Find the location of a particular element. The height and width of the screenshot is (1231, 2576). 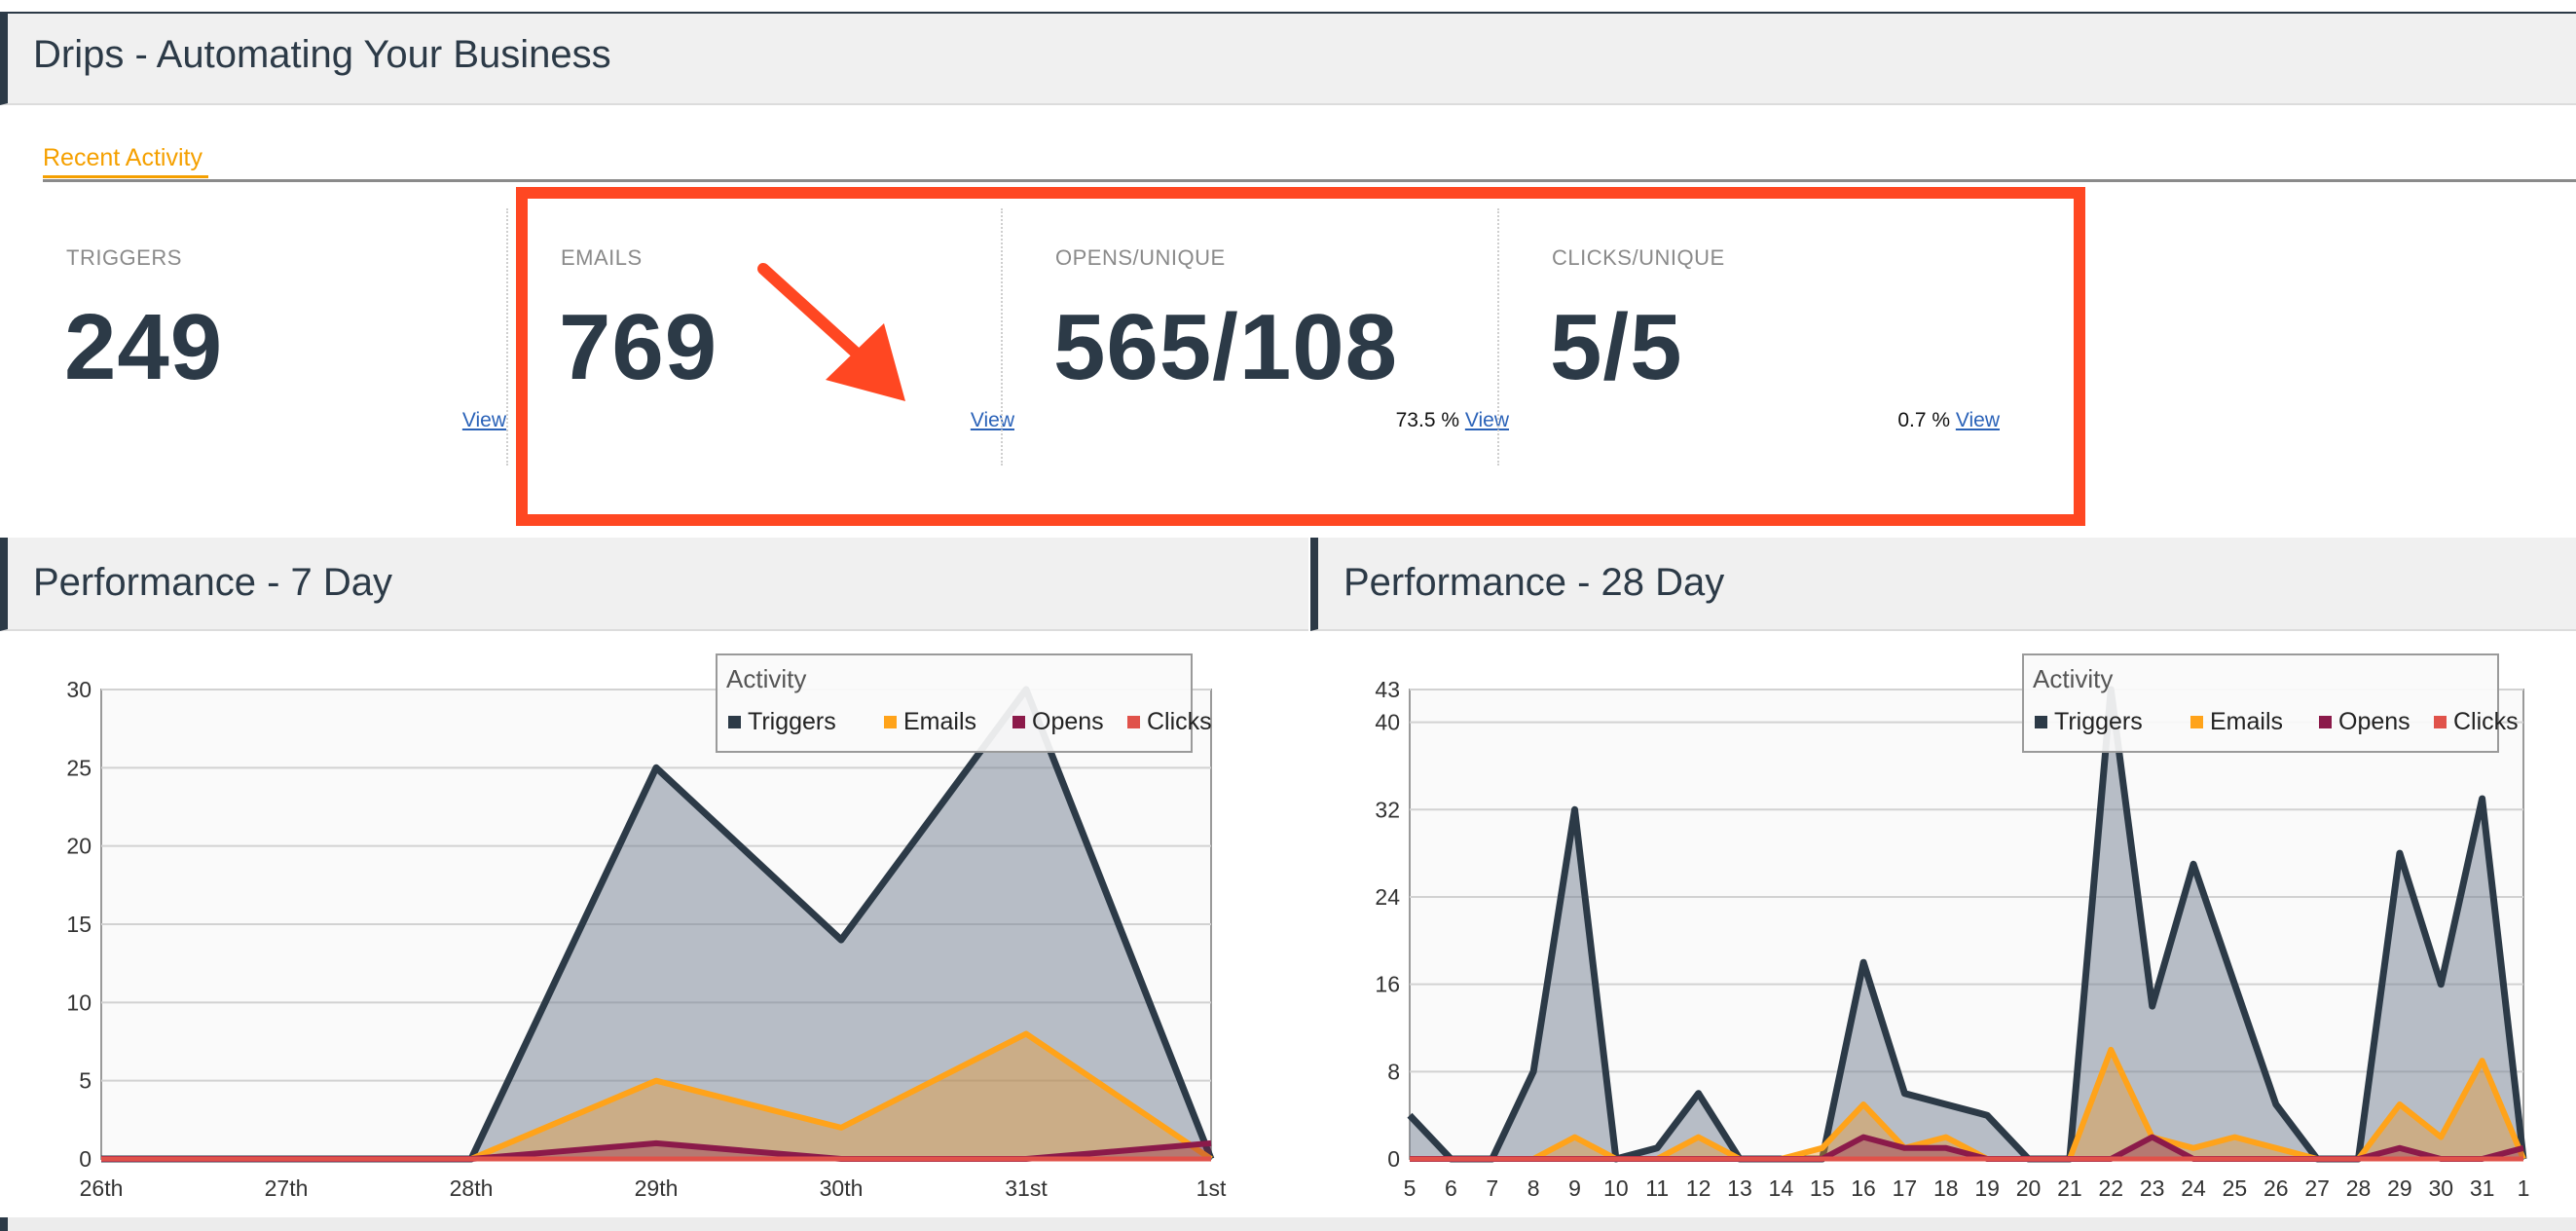

tab-recent-activity: Recent Activity is located at coordinates (122, 157).